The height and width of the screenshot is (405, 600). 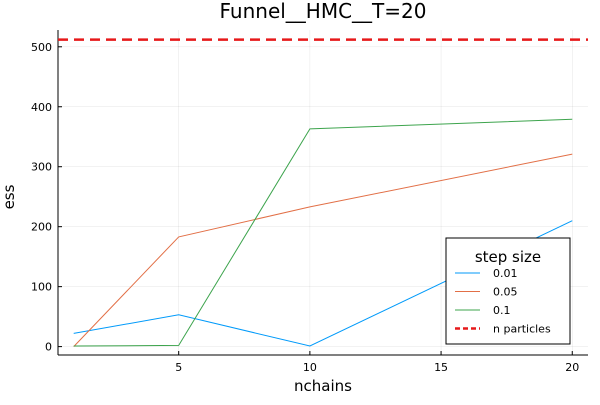 I want to click on y-tick-label: 500, so click(x=41, y=47).